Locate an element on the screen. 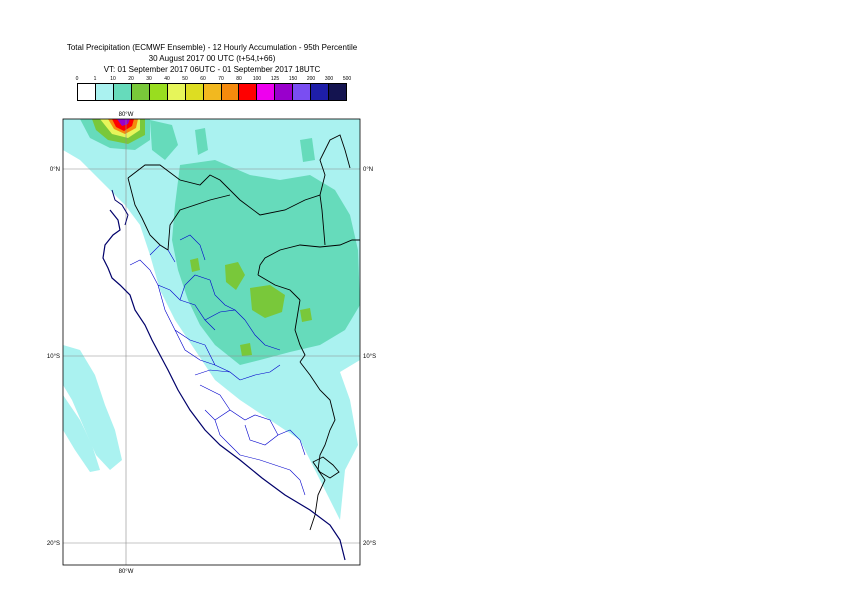 This screenshot has height=596, width=842. legend-label: 1 is located at coordinates (95, 79).